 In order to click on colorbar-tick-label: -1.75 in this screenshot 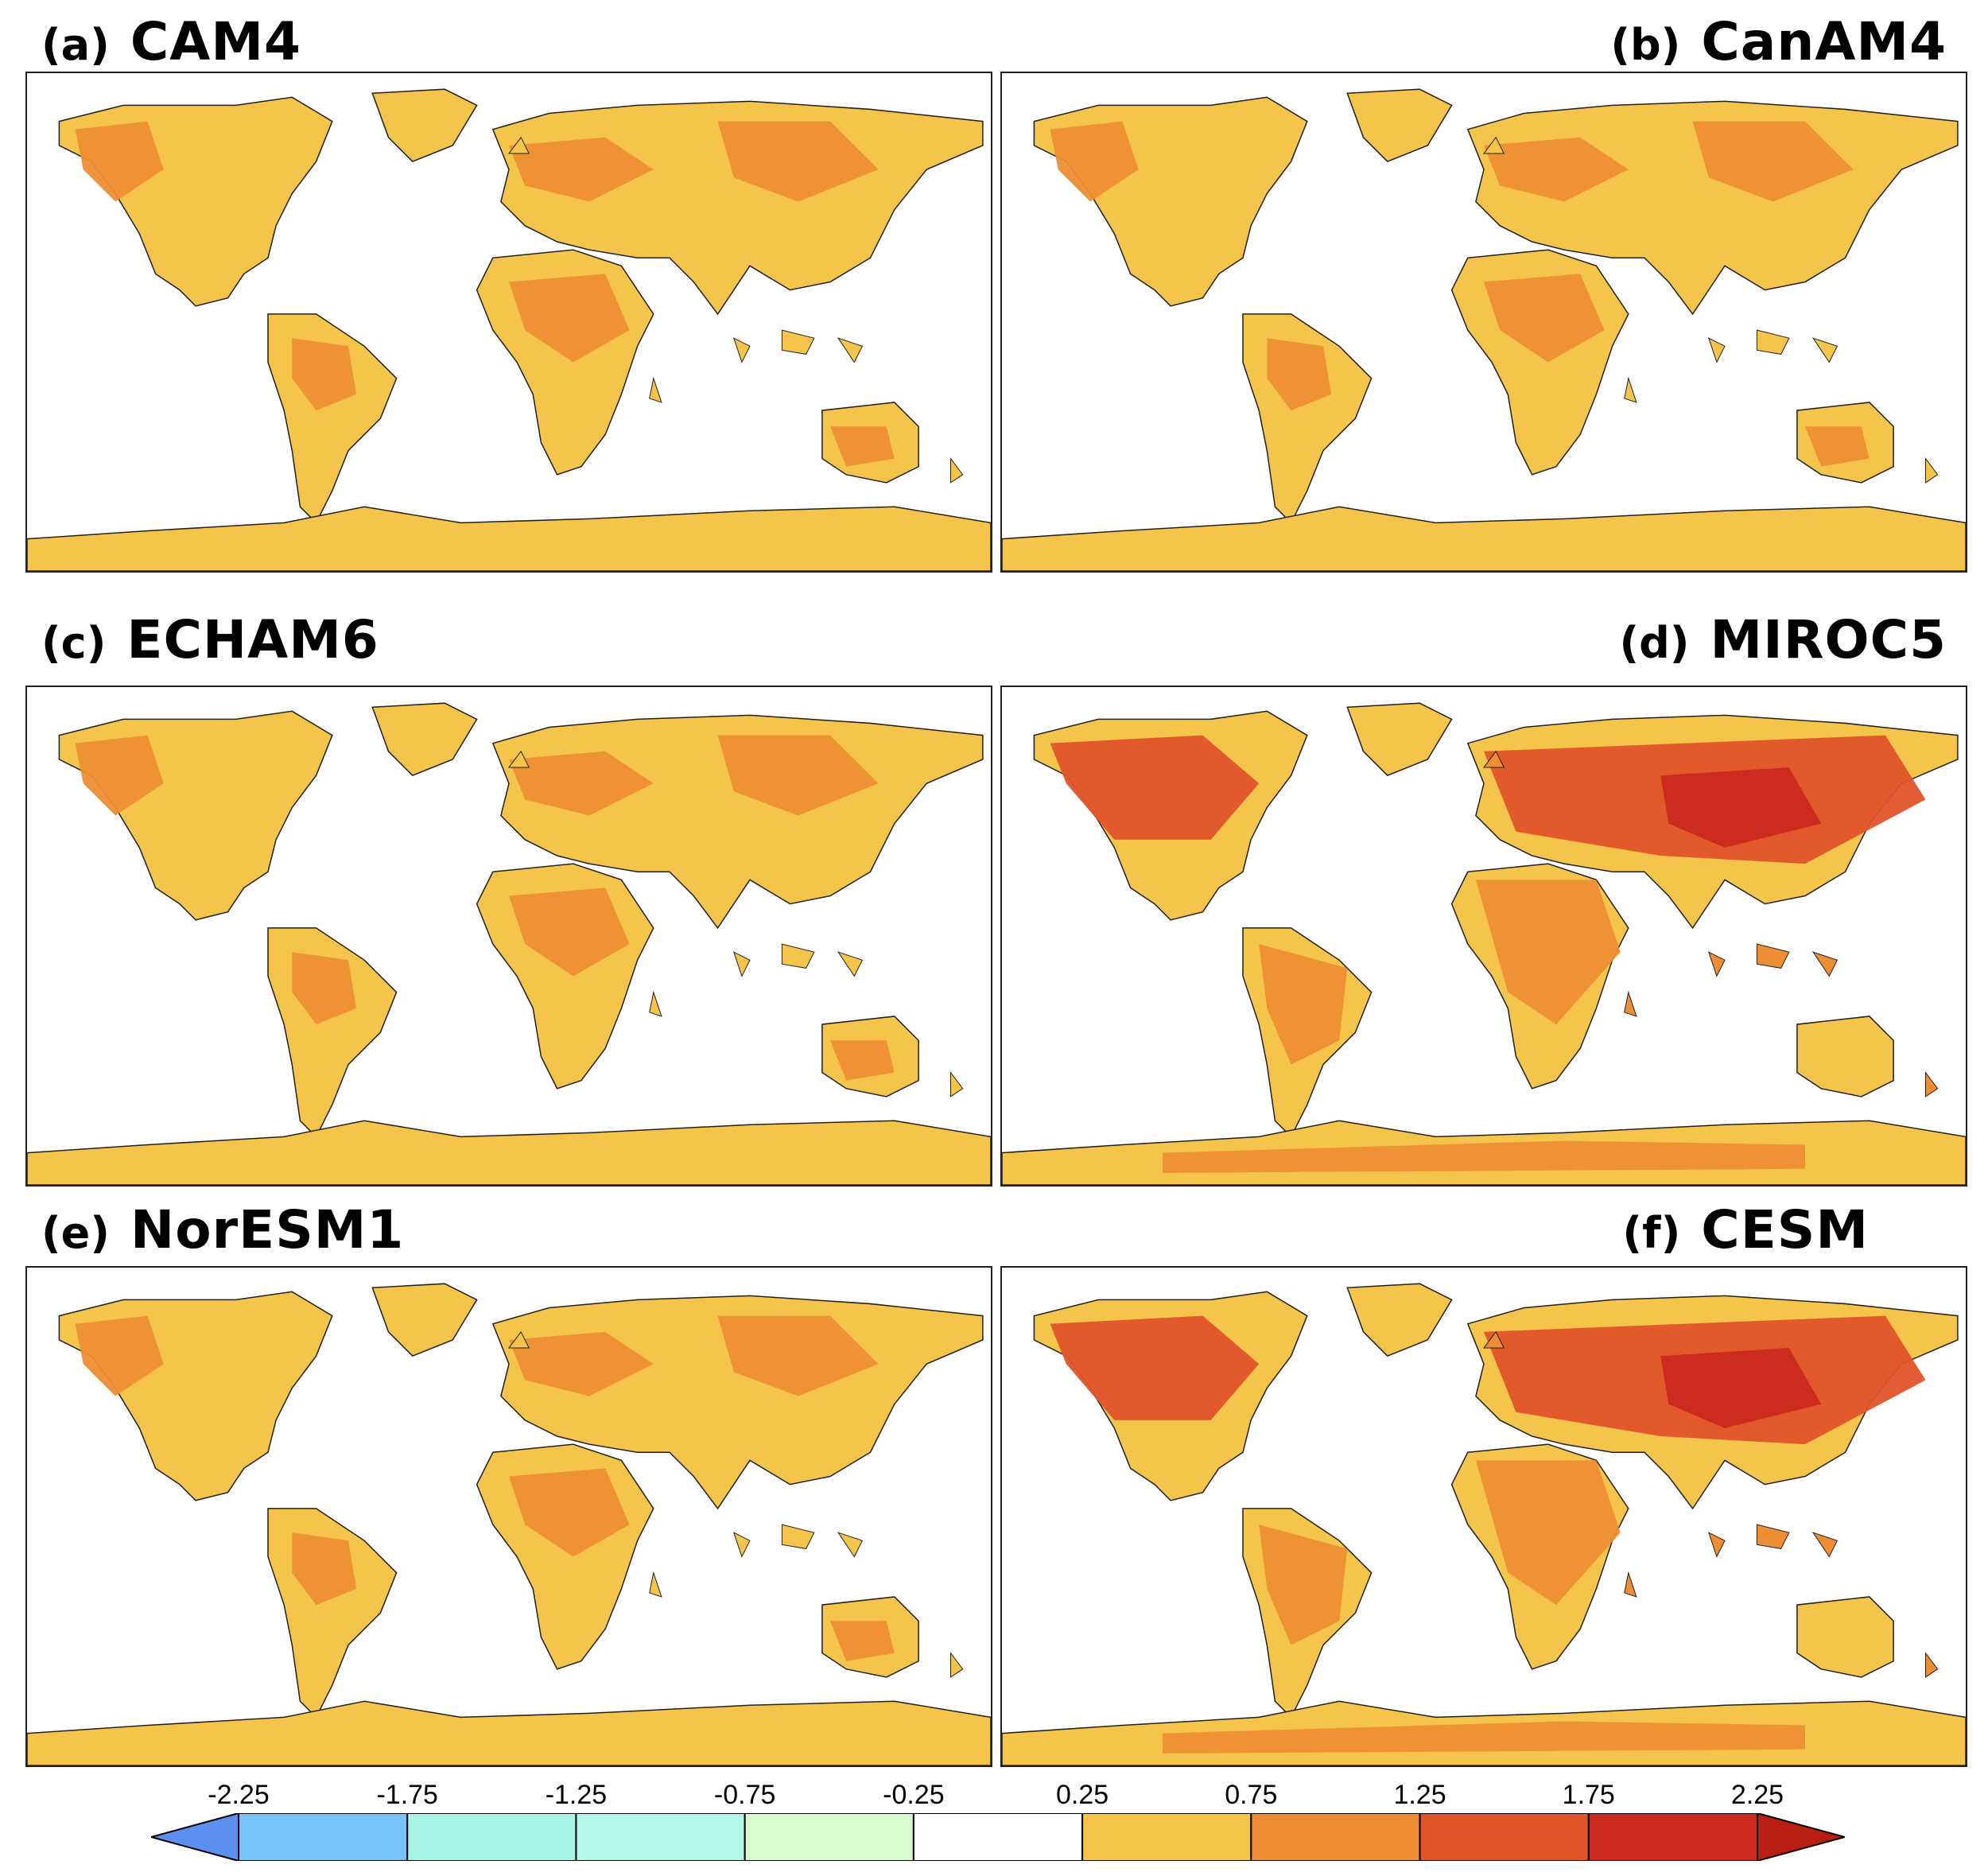, I will do `click(407, 1795)`.